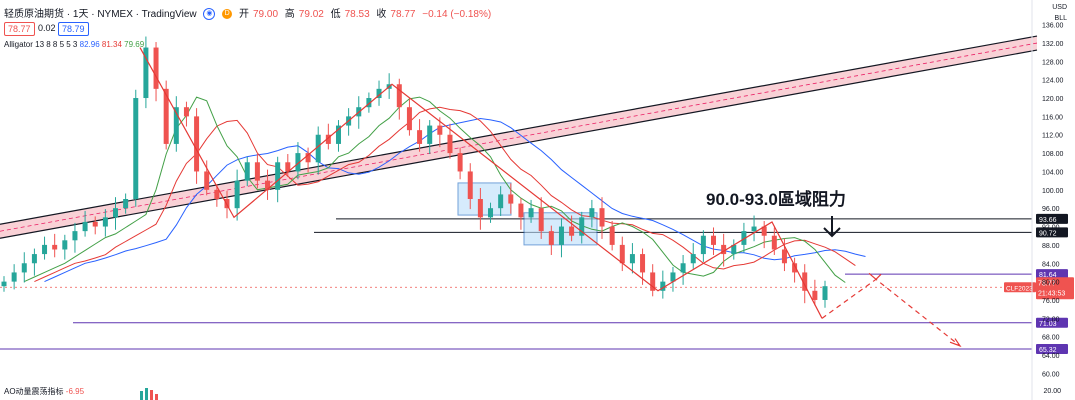 The width and height of the screenshot is (1075, 400). I want to click on price-level-label: 93.66, so click(1048, 220).